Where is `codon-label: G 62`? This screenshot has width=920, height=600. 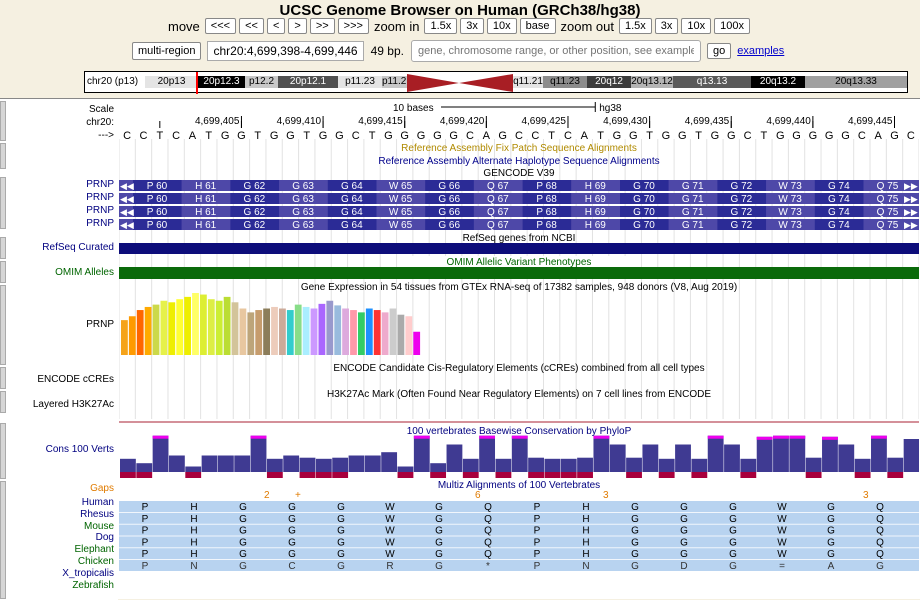 codon-label: G 62 is located at coordinates (255, 225).